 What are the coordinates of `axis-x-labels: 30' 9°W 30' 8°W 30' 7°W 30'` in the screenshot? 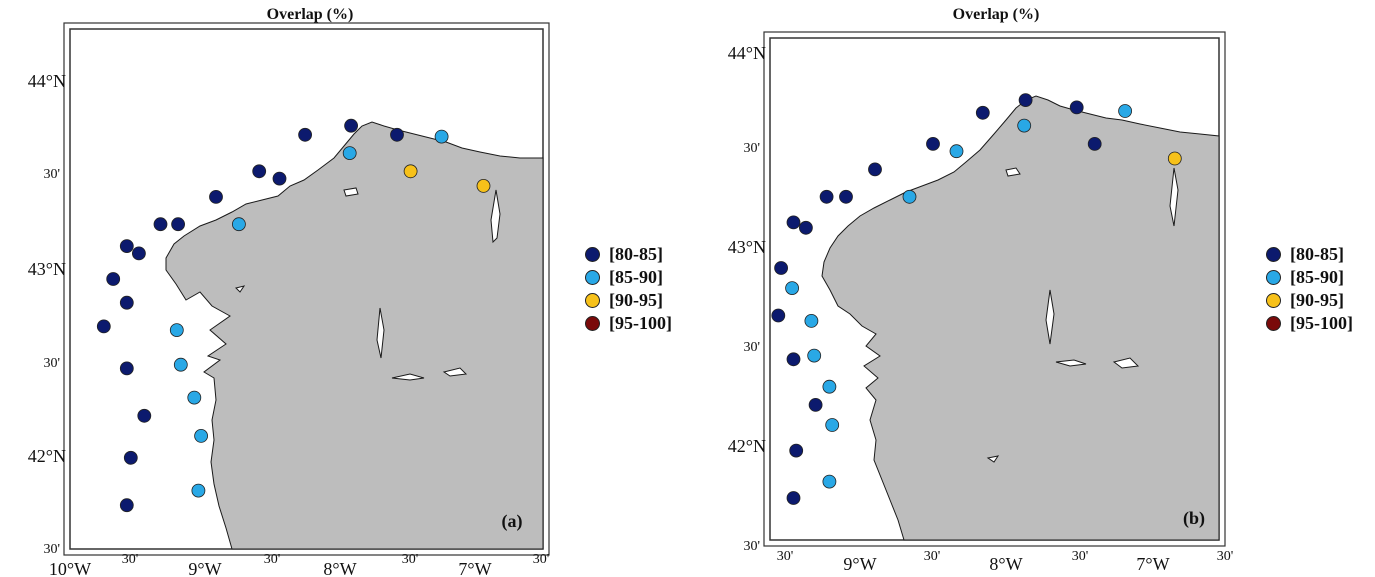 It's located at (1005, 561).